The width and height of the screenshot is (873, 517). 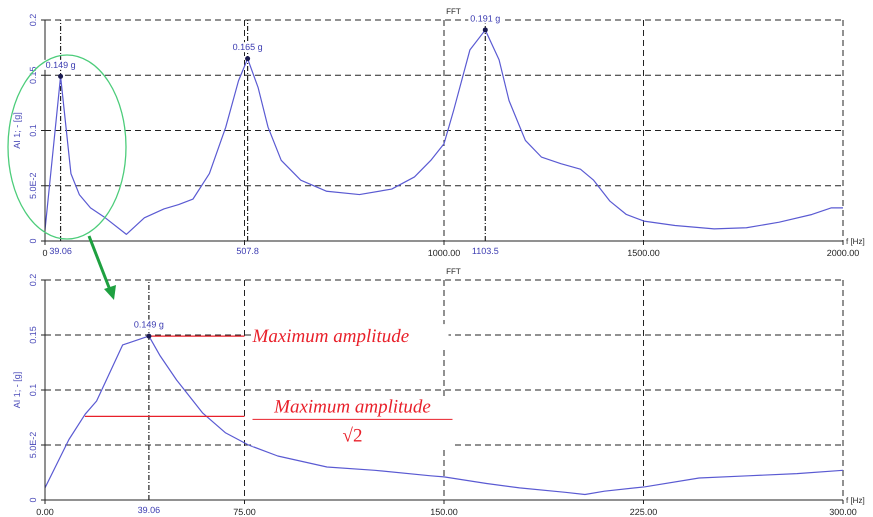 What do you see at coordinates (352, 435) in the screenshot?
I see `annotation: √2` at bounding box center [352, 435].